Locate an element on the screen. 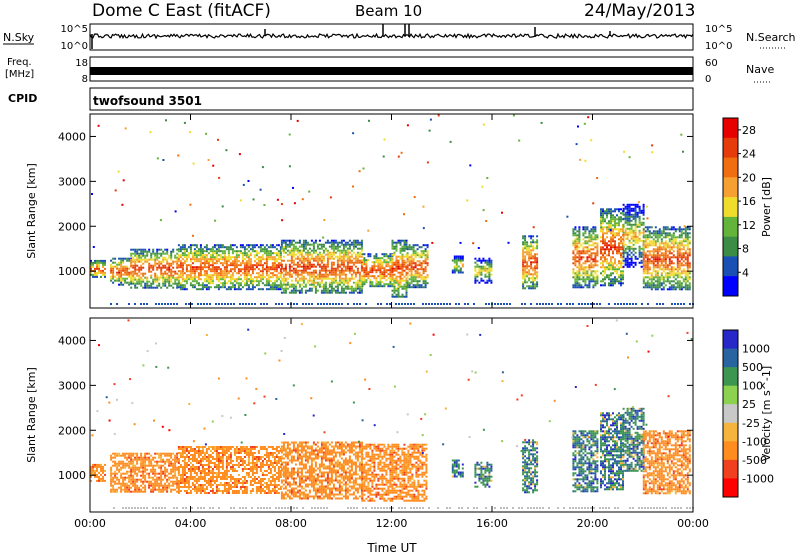 Image resolution: width=800 pixels, height=554 pixels. sparse-point is located at coordinates (601, 227).